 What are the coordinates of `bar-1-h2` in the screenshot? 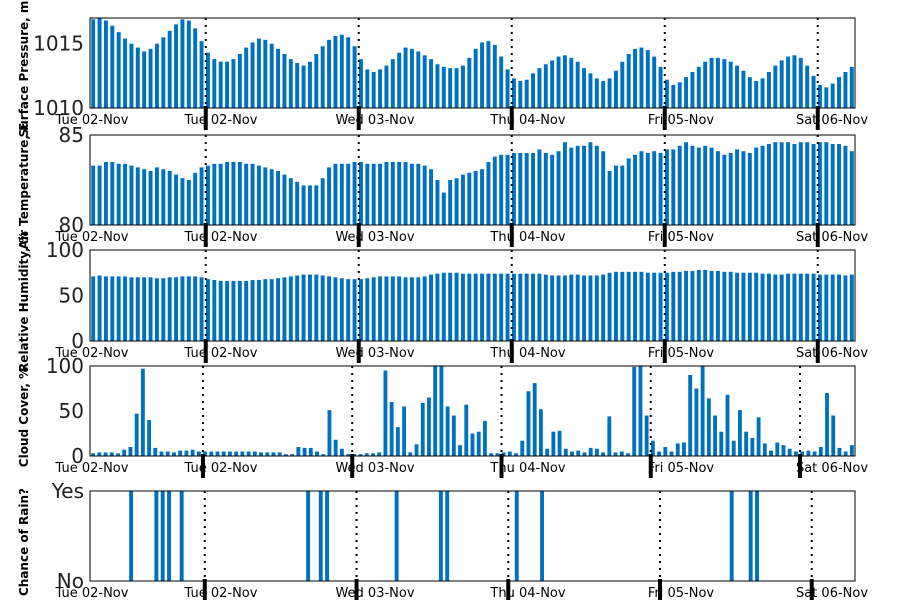 It's located at (105, 64).